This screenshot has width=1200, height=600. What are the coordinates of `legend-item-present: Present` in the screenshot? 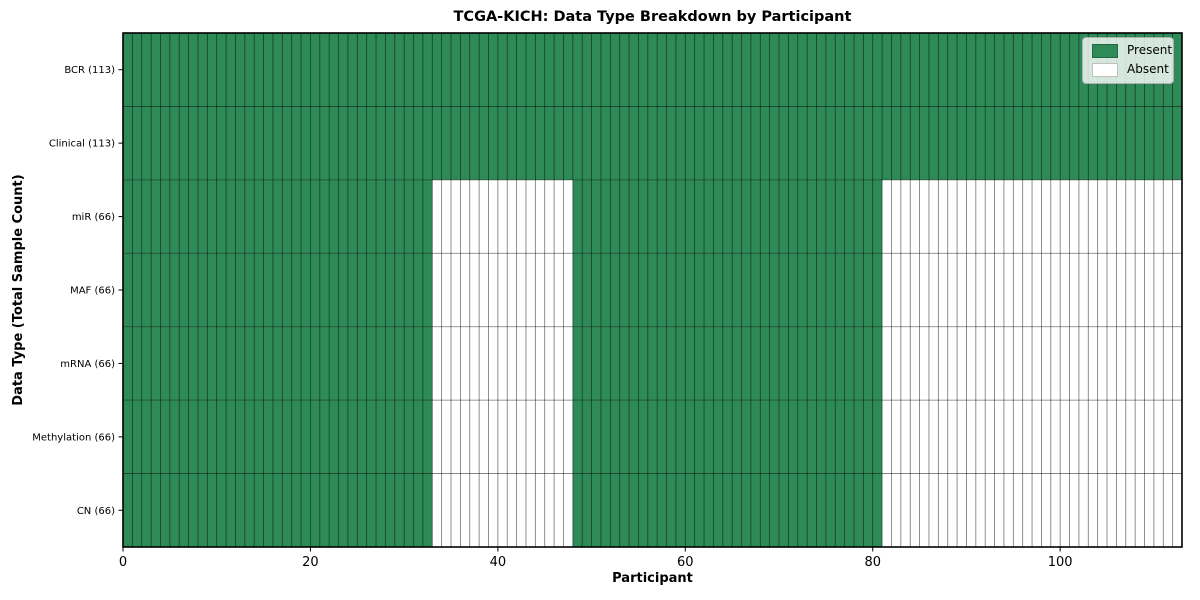 It's located at (1132, 51).